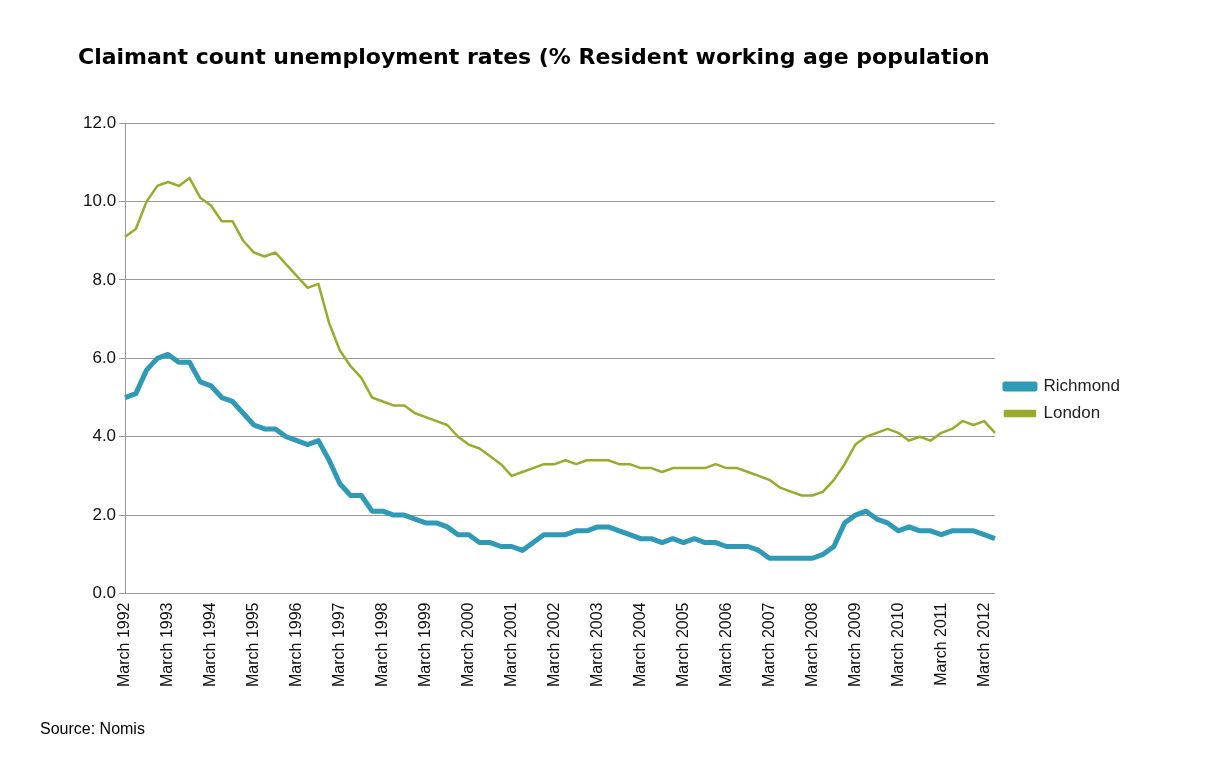 The image size is (1231, 765). What do you see at coordinates (104, 279) in the screenshot?
I see `y-tick-label: 8.0` at bounding box center [104, 279].